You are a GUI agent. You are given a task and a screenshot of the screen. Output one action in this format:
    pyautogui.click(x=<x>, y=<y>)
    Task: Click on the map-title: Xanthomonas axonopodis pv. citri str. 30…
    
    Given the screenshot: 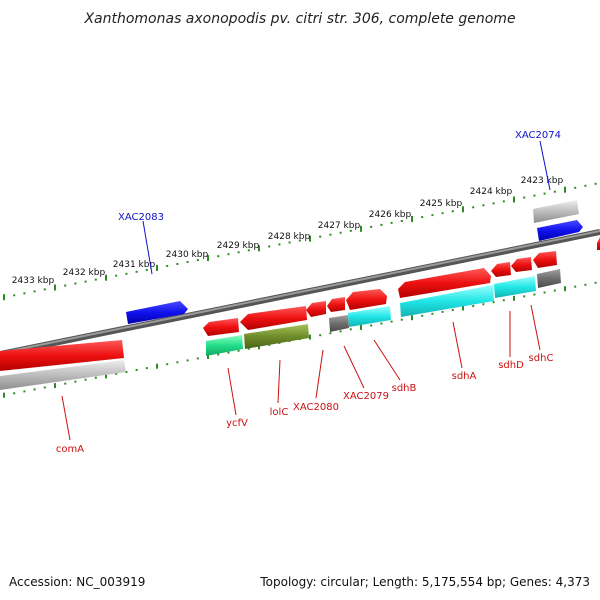 What is the action you would take?
    pyautogui.click(x=299, y=19)
    